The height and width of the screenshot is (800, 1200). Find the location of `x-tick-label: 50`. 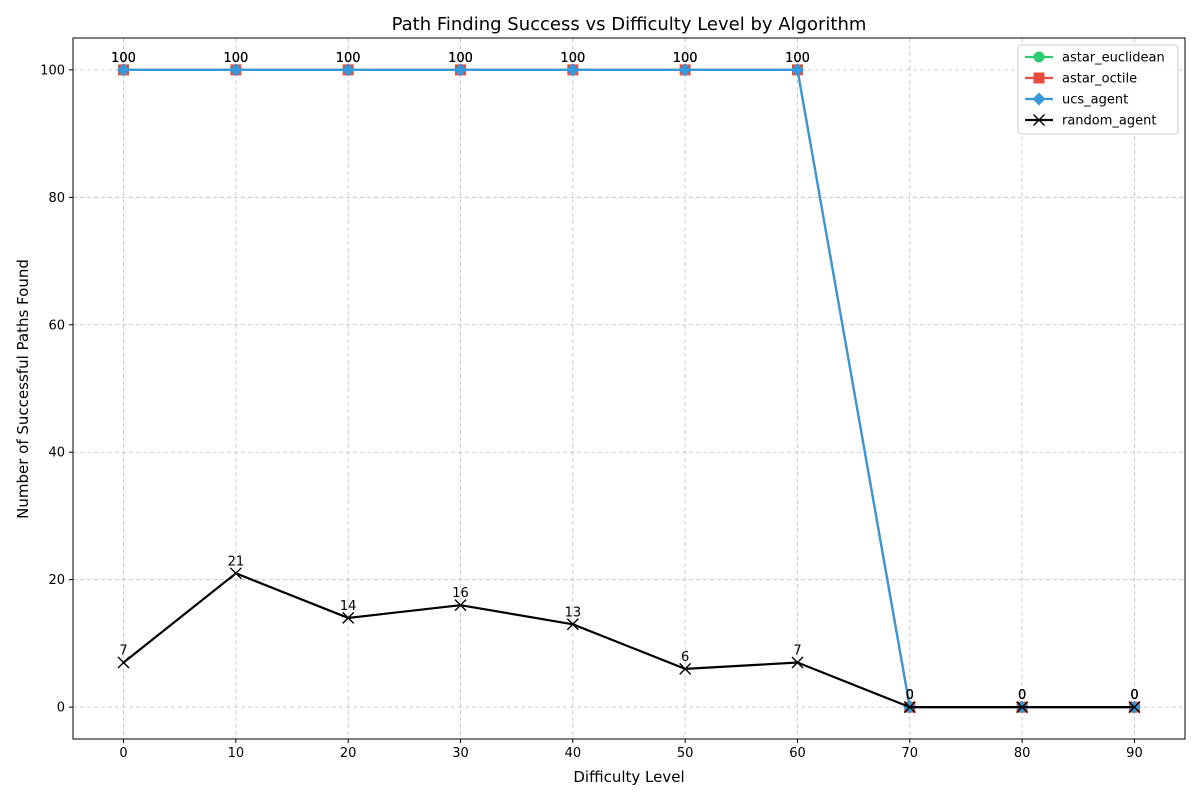

x-tick-label: 50 is located at coordinates (685, 753).